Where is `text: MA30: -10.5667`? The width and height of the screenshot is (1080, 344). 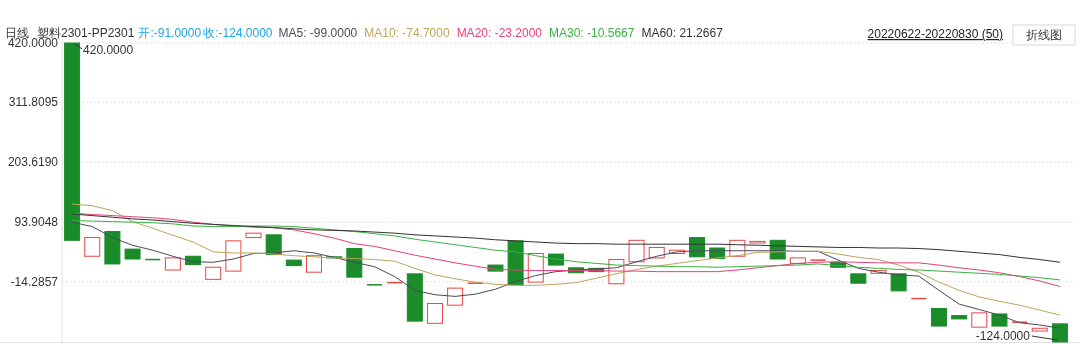
text: MA30: -10.5667 is located at coordinates (592, 33).